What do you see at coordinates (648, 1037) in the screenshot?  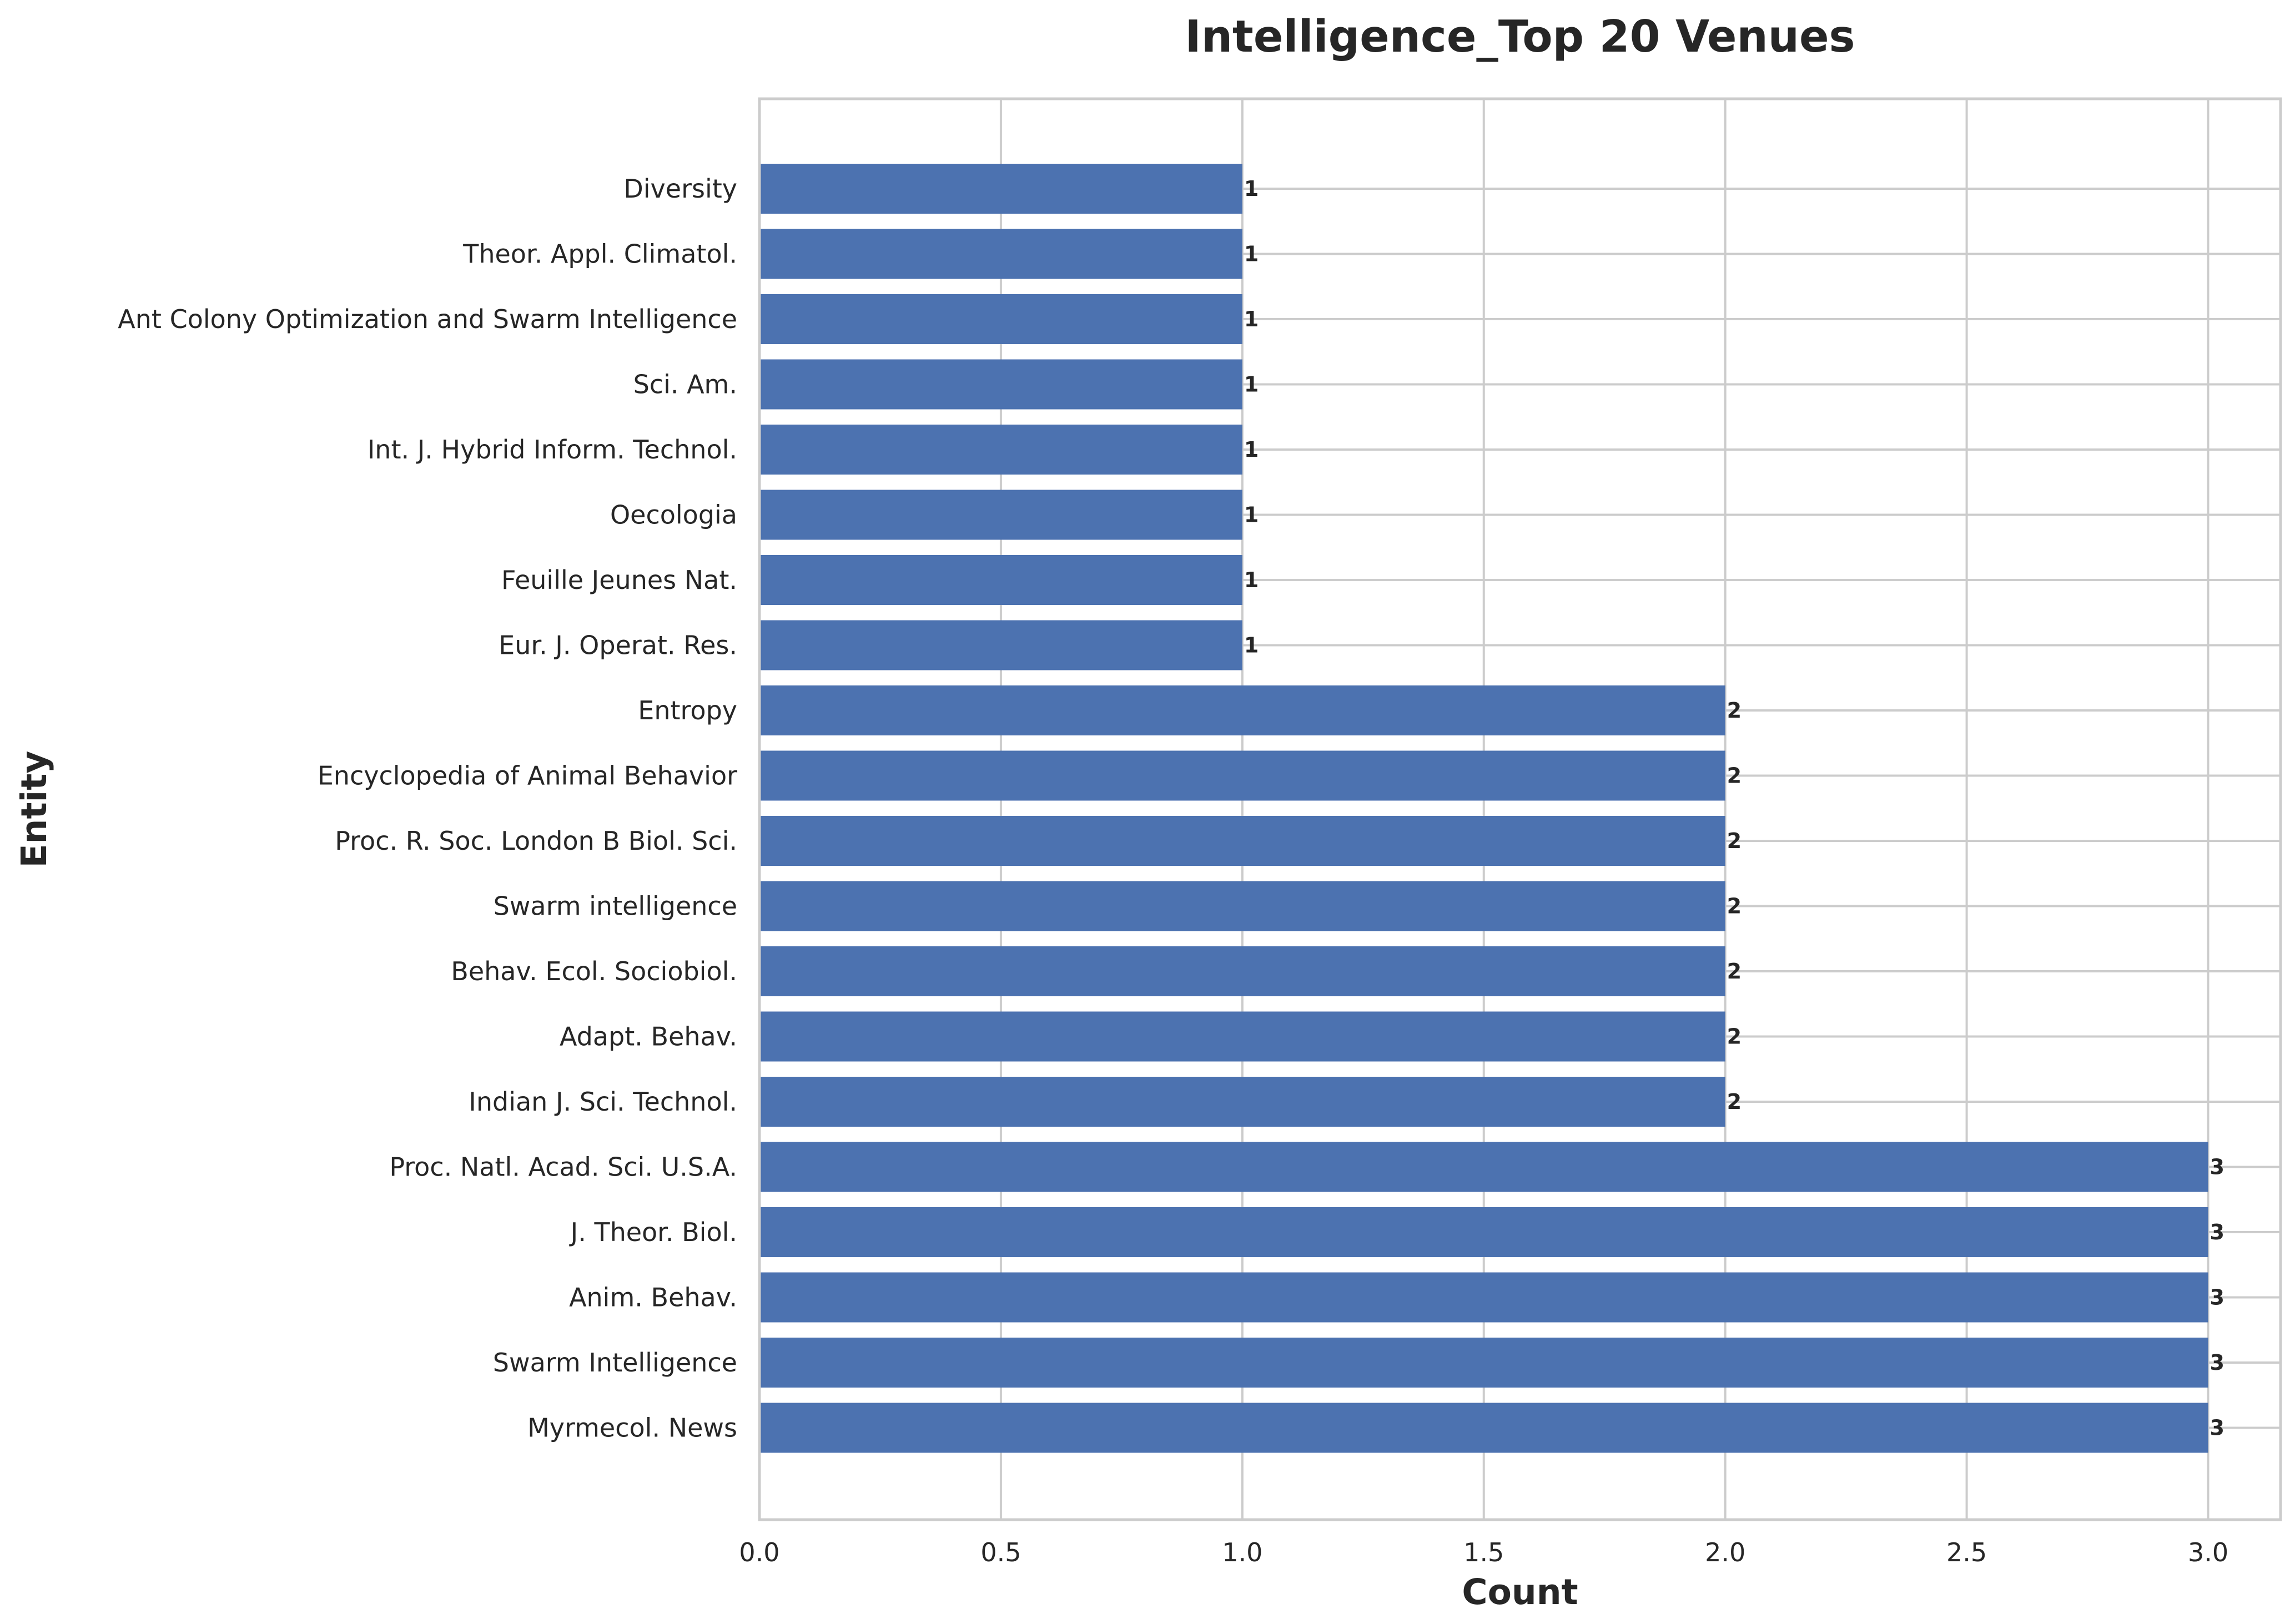 I see `y-tick-label: Adapt. Behav.` at bounding box center [648, 1037].